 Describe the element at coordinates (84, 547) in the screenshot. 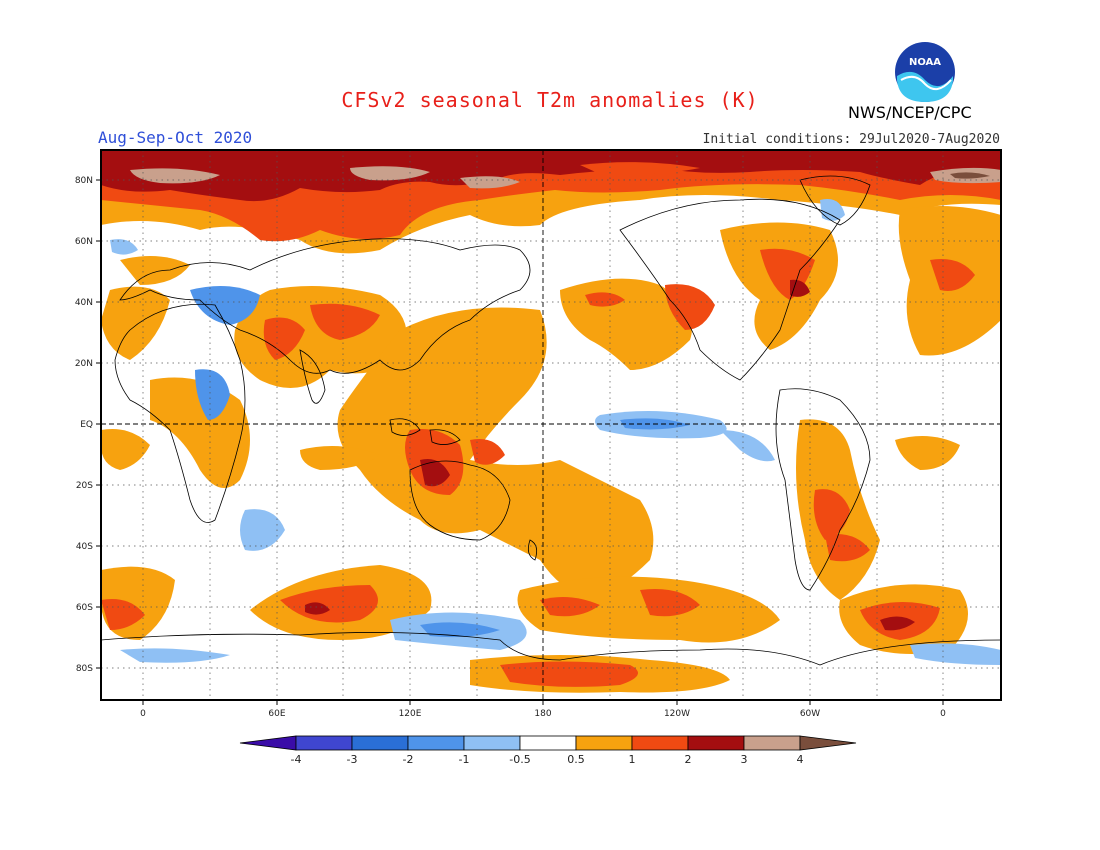

I see `lat-label: 40S` at that location.